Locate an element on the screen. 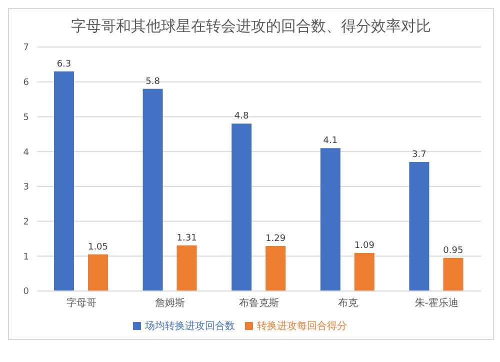  y-tick-label: 6 is located at coordinates (26, 83).